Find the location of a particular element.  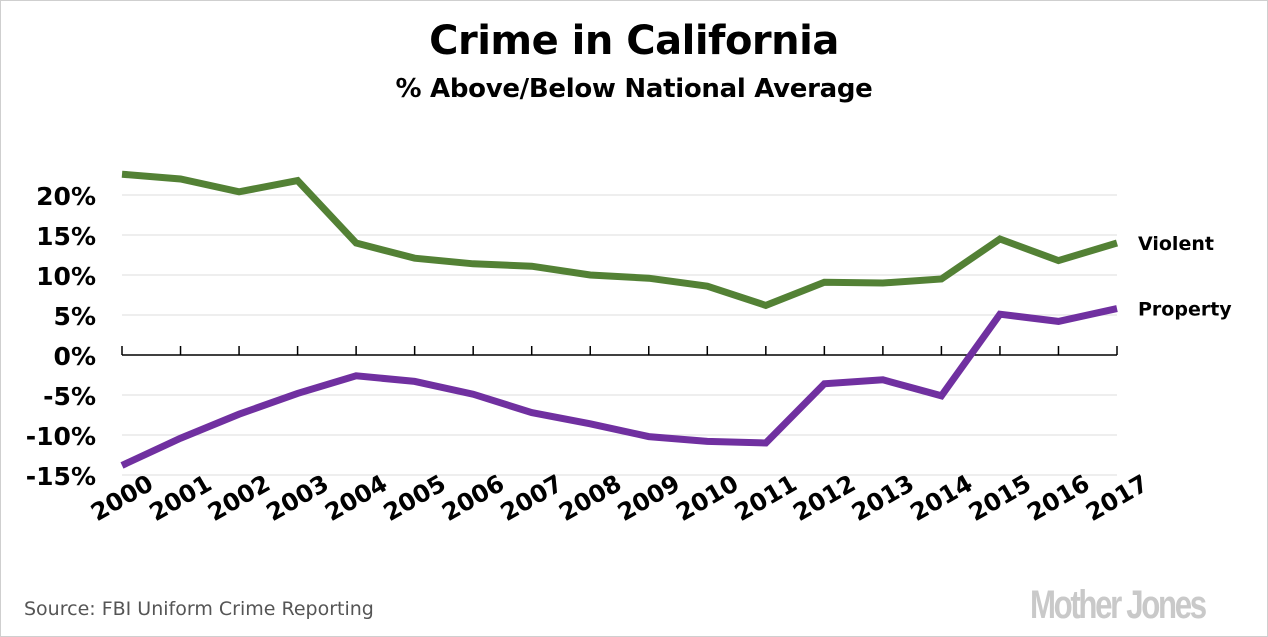

y-tick-label: -5% is located at coordinates (69, 396).